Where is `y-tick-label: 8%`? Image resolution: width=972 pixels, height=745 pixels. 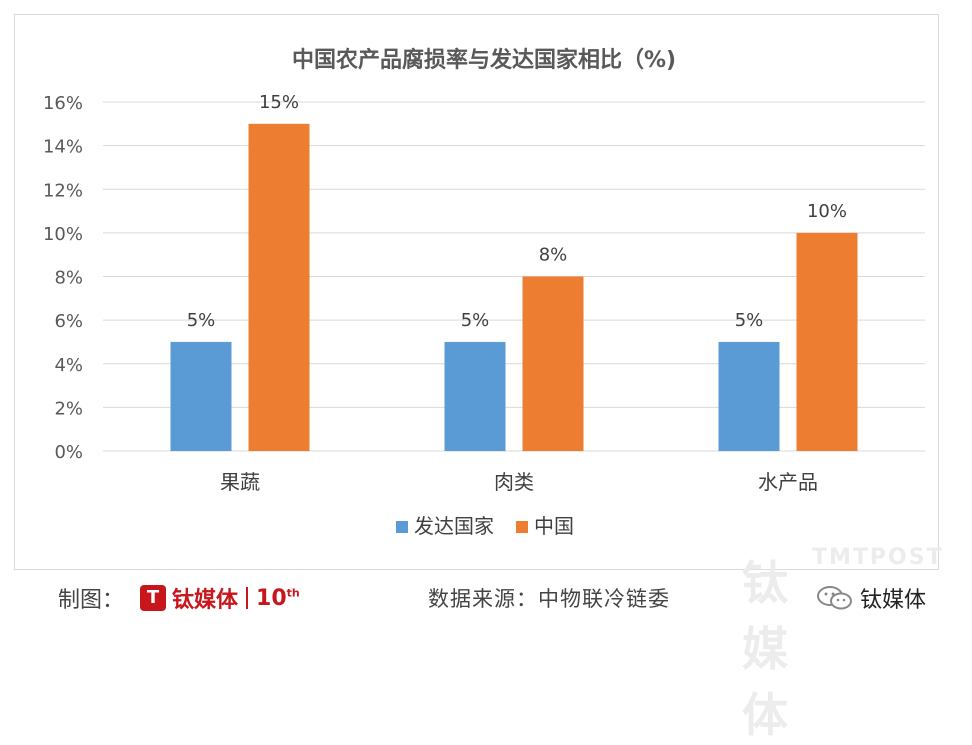 y-tick-label: 8% is located at coordinates (68, 278).